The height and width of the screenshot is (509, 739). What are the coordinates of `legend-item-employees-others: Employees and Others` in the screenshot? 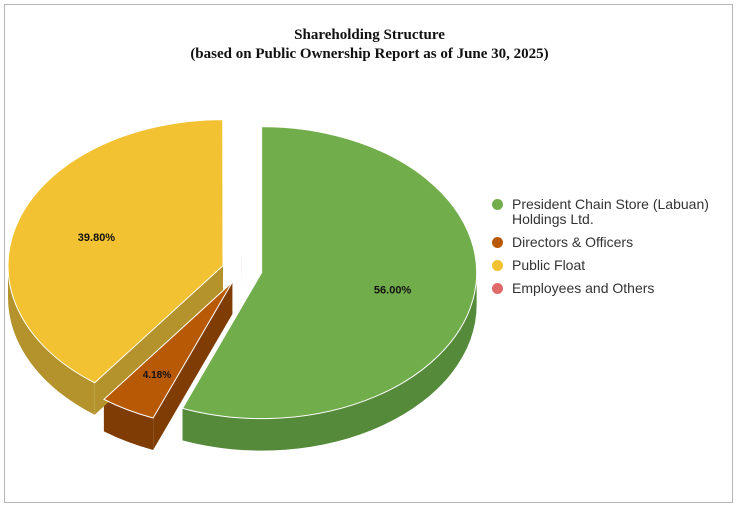 It's located at (612, 288).